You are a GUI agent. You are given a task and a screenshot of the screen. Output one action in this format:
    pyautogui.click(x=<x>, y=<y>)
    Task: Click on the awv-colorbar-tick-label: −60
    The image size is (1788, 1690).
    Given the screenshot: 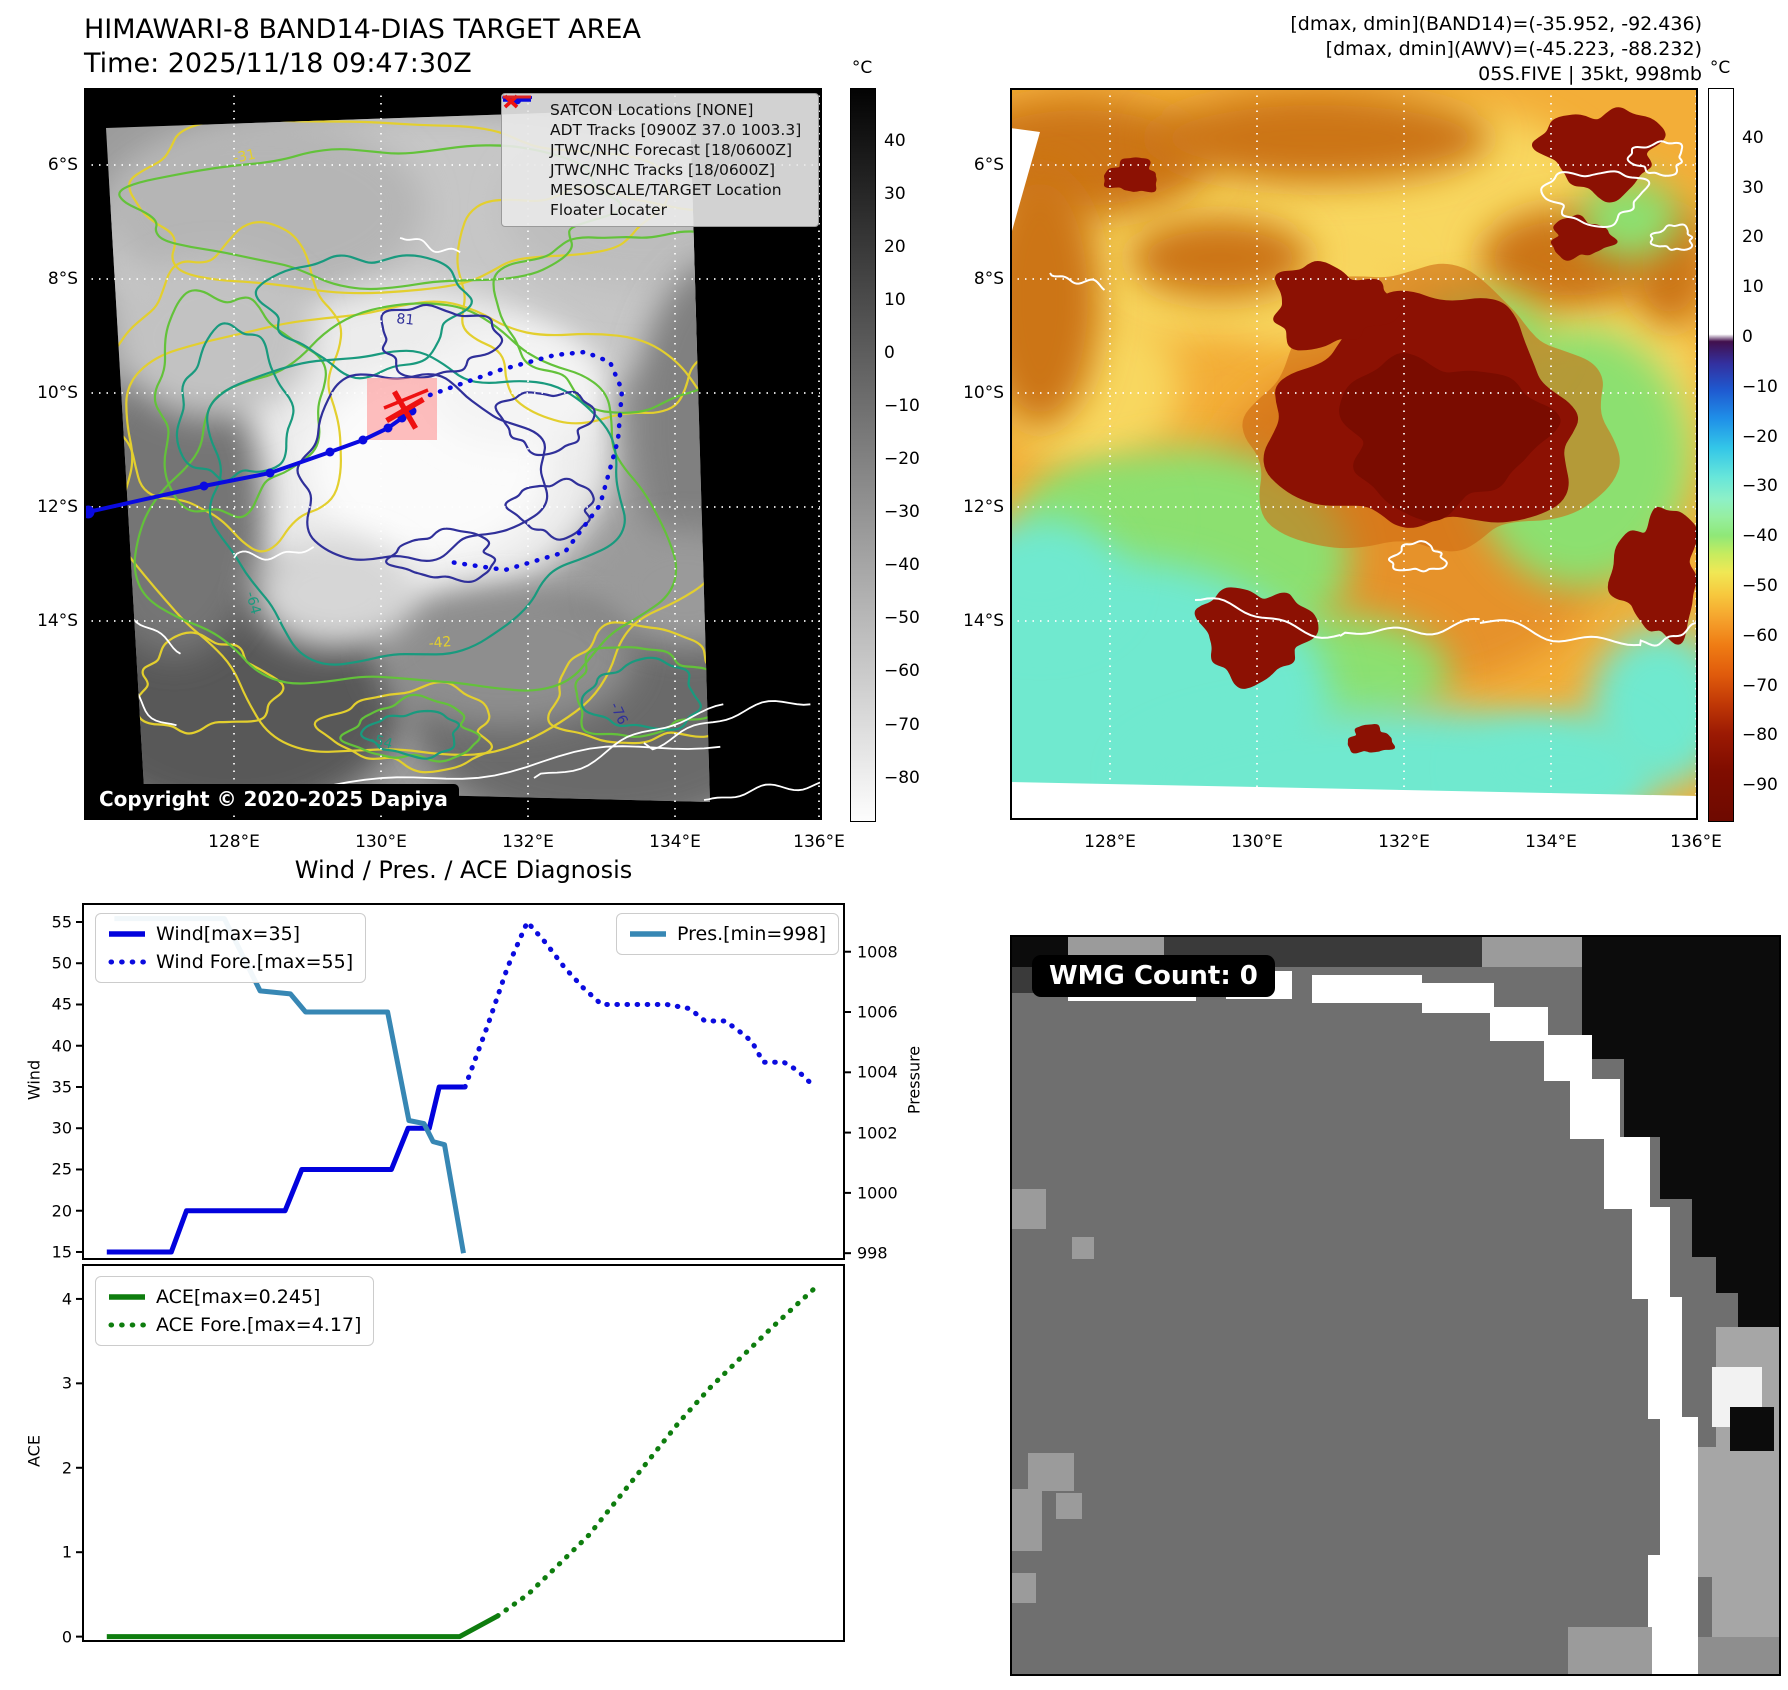 What is the action you would take?
    pyautogui.click(x=1760, y=635)
    